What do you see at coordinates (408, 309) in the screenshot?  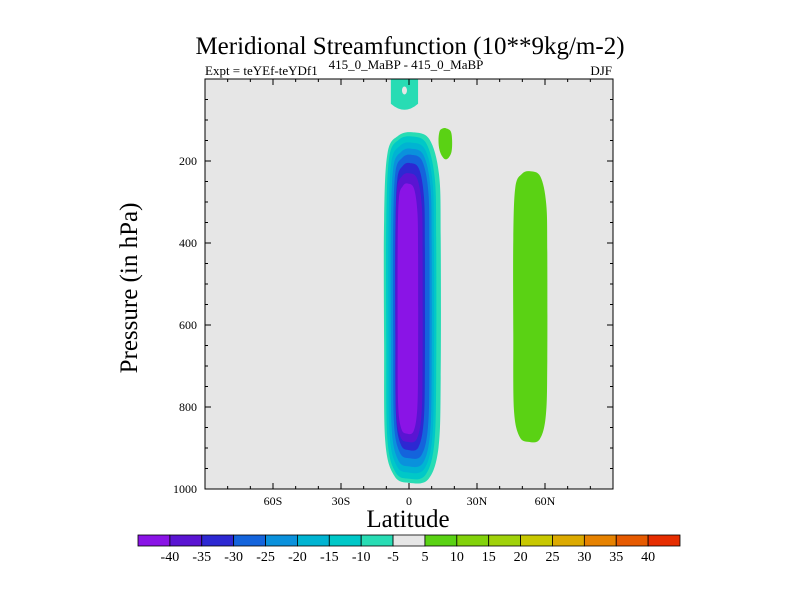 I see `contour-level-neg40` at bounding box center [408, 309].